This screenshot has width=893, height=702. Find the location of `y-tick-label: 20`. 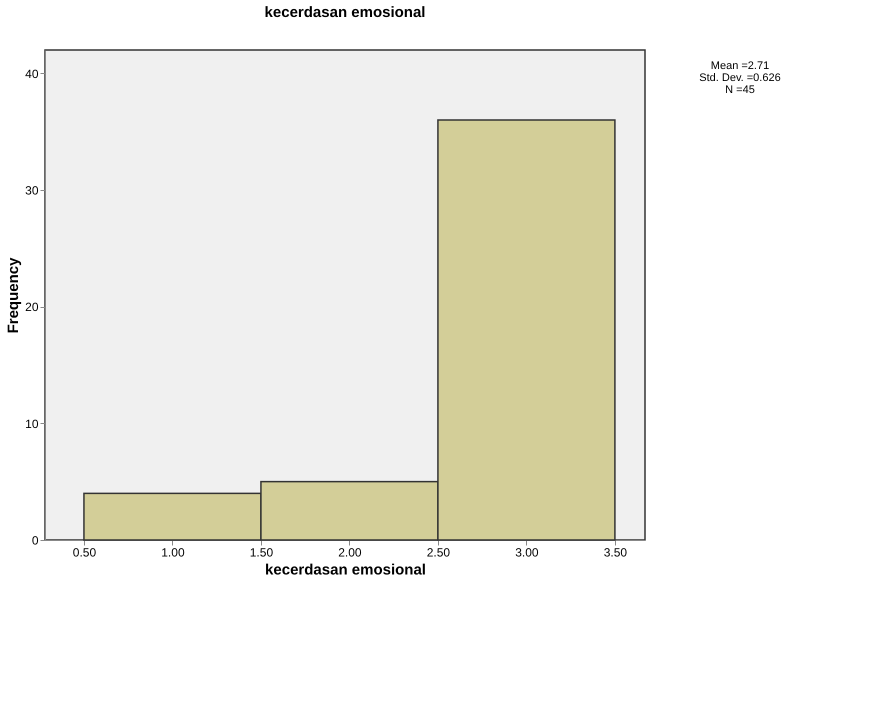

y-tick-label: 20 is located at coordinates (32, 307).